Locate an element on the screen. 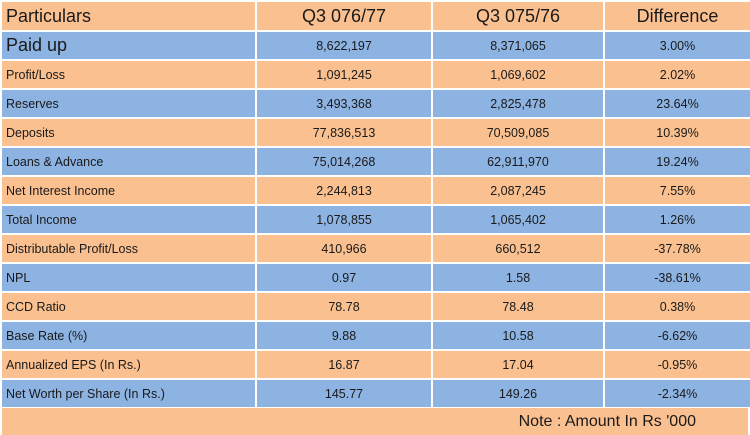 This screenshot has width=750, height=435. table-row: CCD Ratio 78.78 78.48 0.38% is located at coordinates (376, 306).